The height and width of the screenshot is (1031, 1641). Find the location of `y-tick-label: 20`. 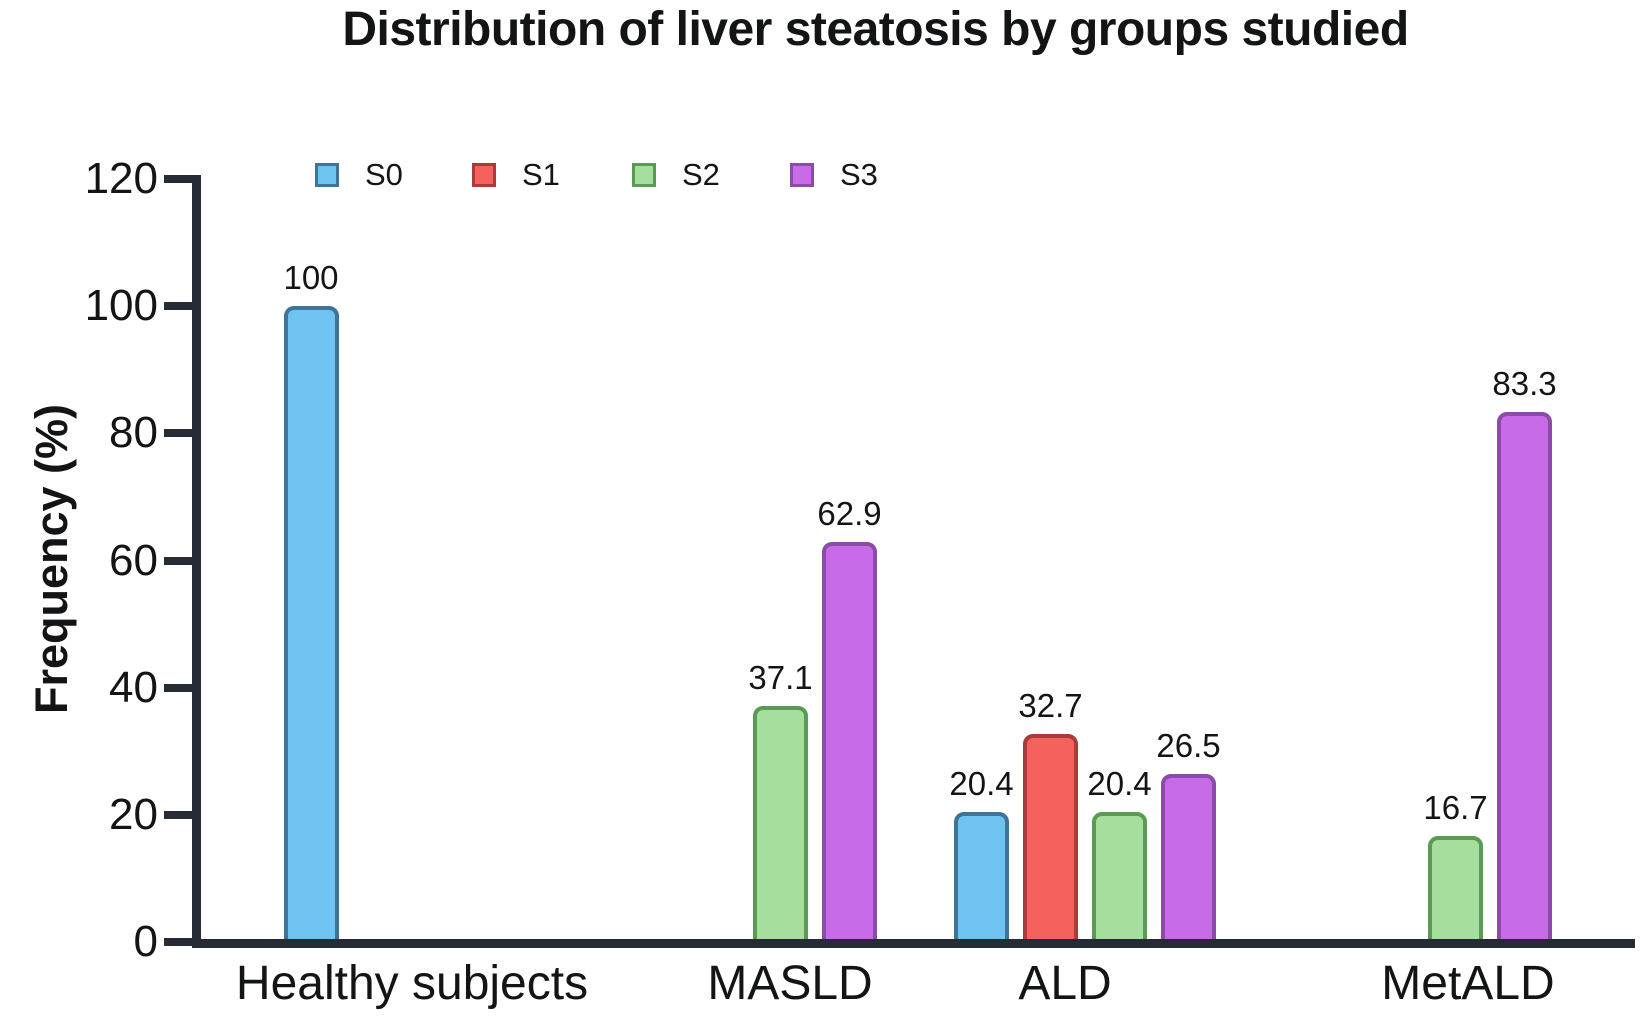

y-tick-label: 20 is located at coordinates (133, 814).